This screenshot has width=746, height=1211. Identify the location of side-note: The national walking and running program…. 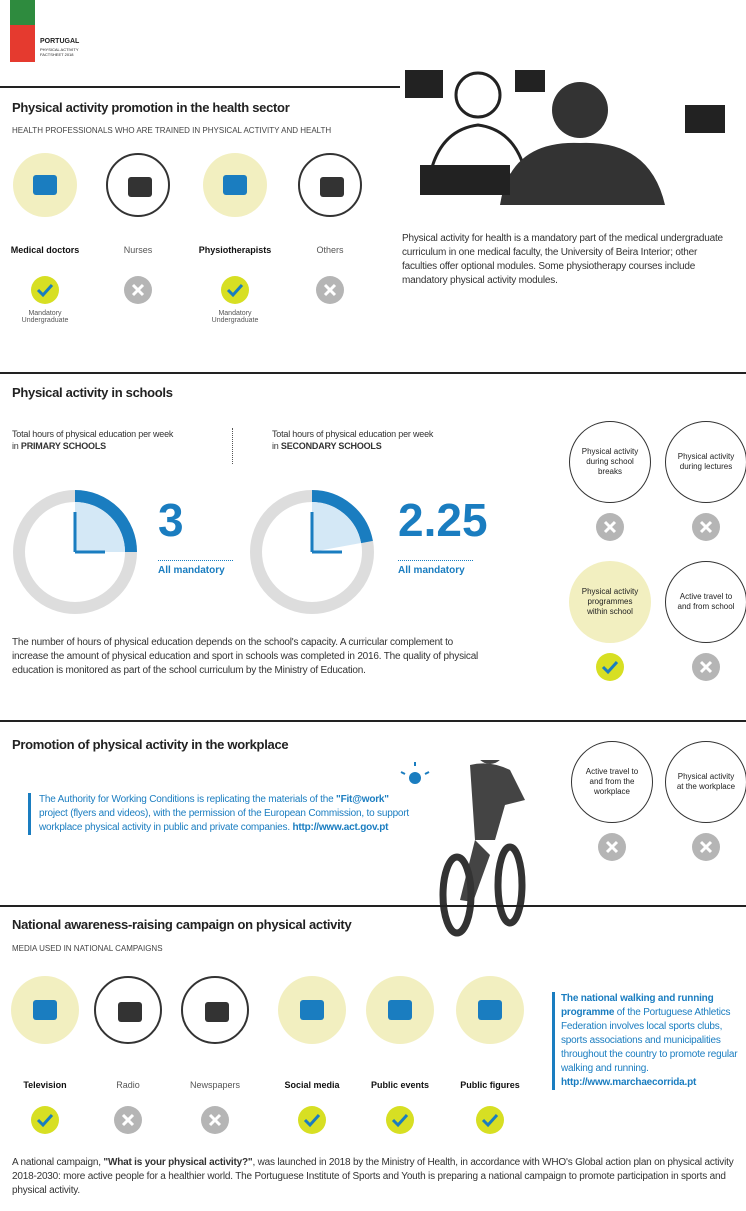
(649, 1041).